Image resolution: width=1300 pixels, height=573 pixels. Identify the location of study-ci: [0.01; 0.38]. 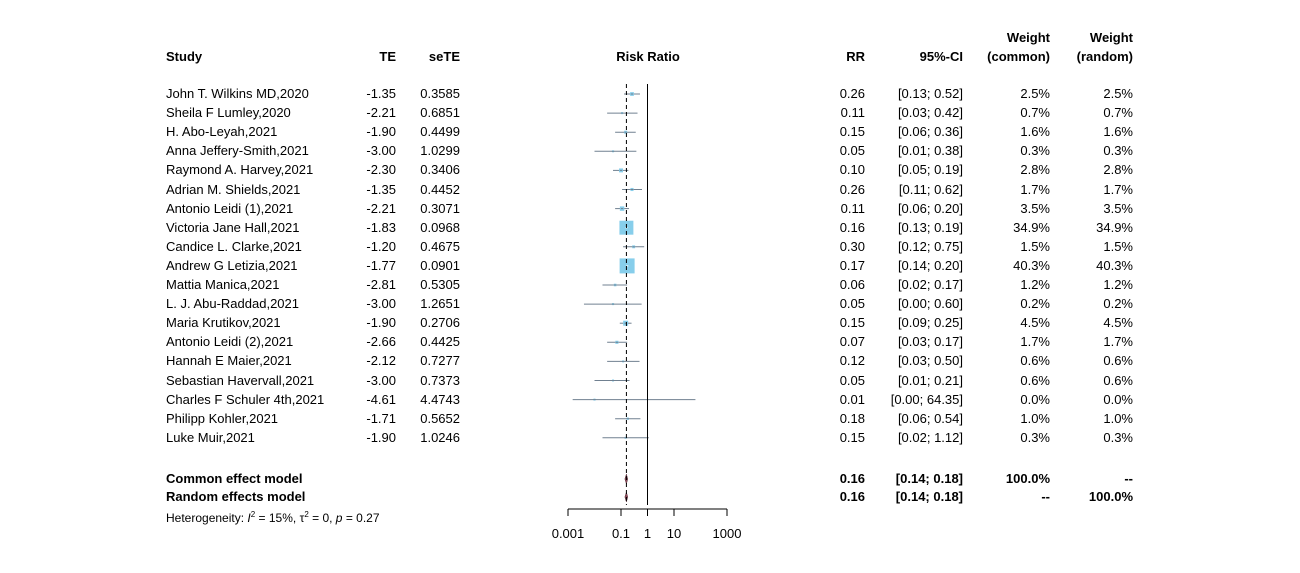
(930, 151).